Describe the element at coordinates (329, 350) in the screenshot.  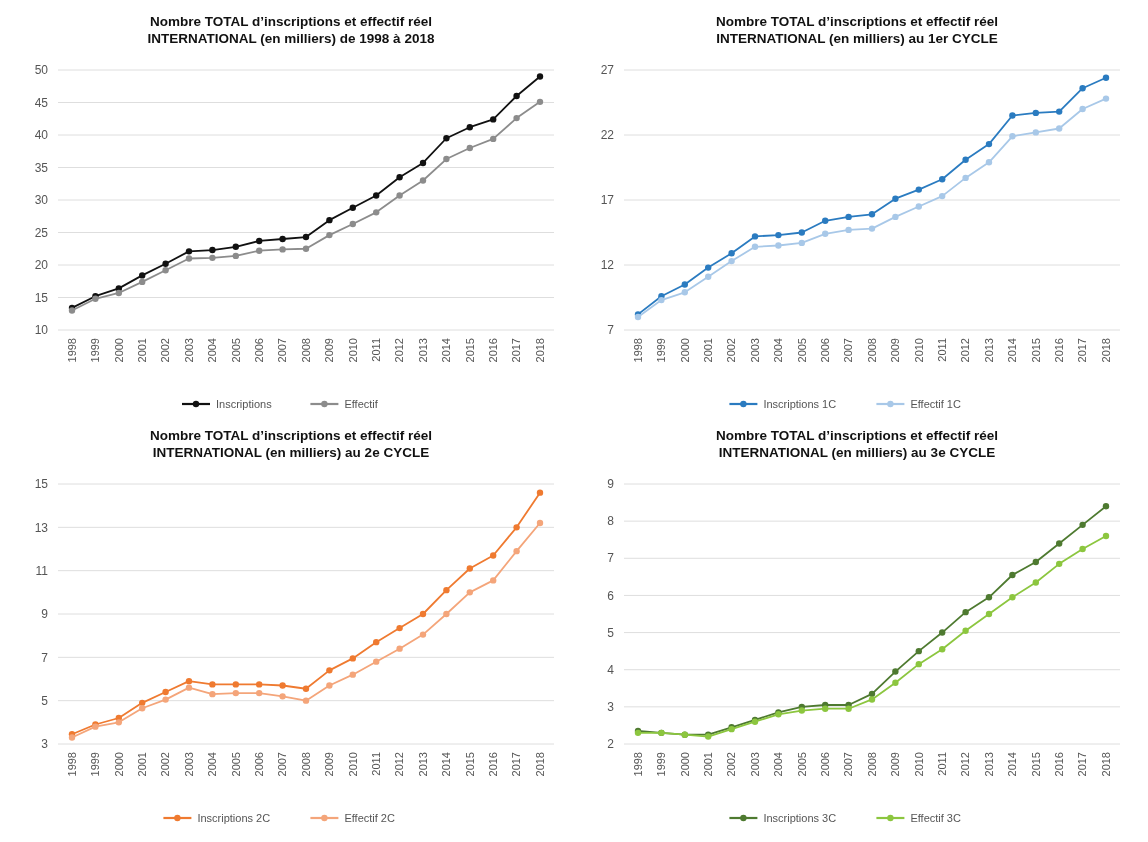
I see `x-tick-label: 2009` at that location.